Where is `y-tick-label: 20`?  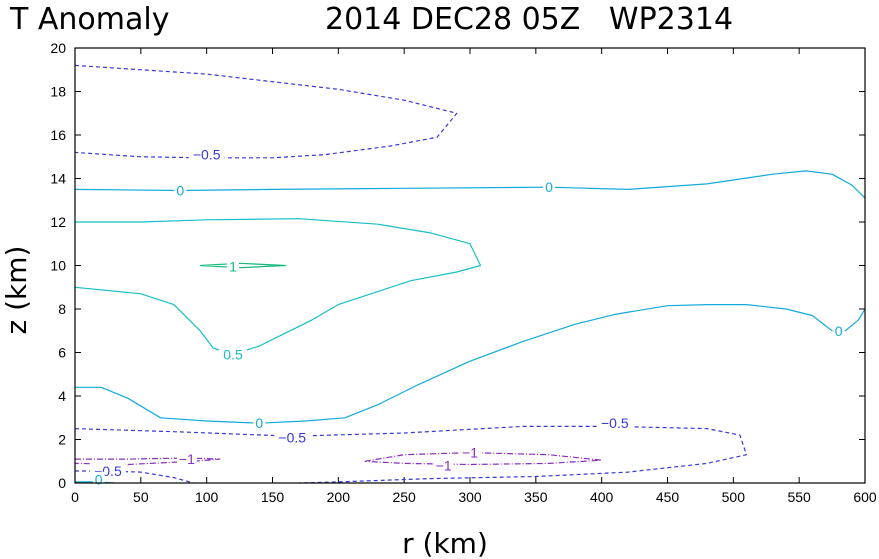
y-tick-label: 20 is located at coordinates (58, 48).